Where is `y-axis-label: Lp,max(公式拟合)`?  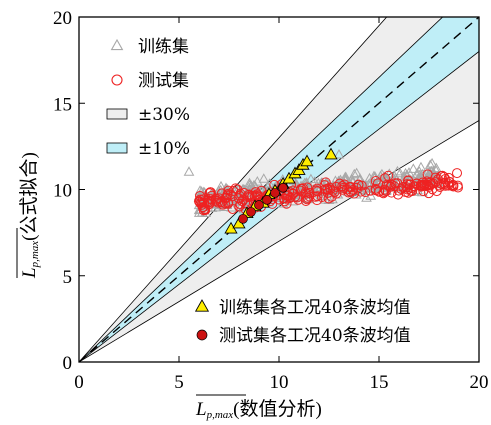 y-axis-label: Lp,max(公式拟合) is located at coordinates (28, 215).